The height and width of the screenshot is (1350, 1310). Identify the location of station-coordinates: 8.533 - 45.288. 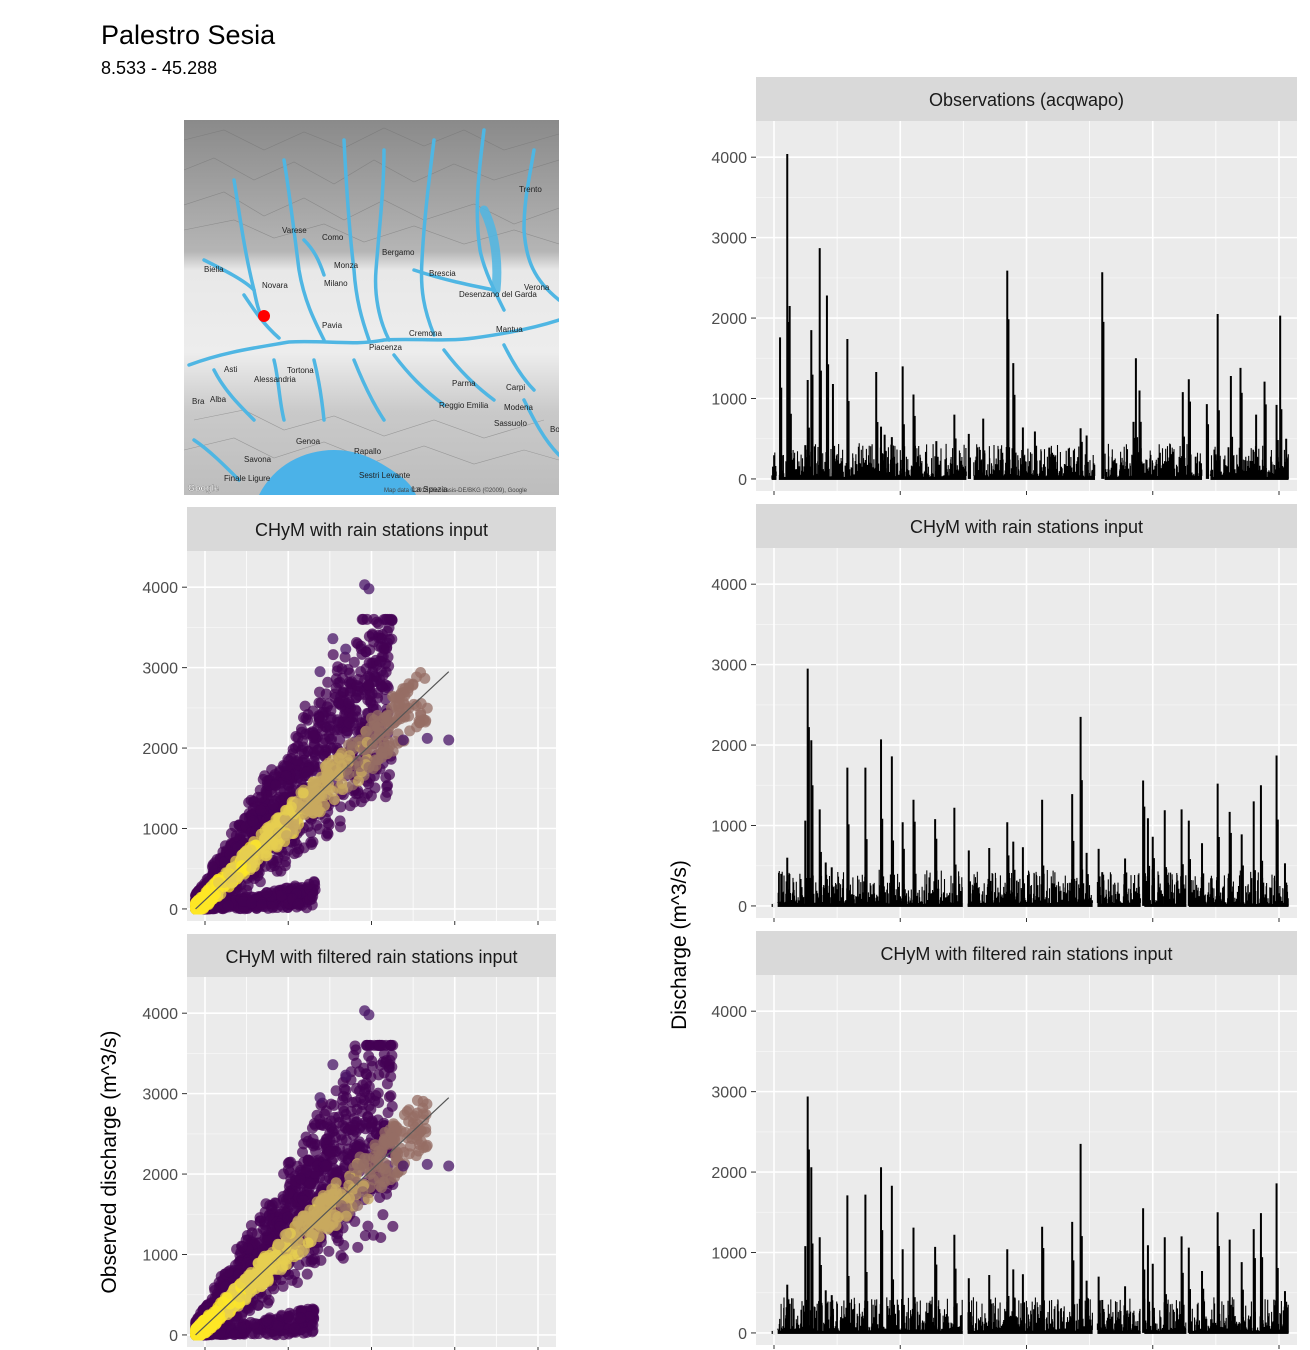
(159, 68).